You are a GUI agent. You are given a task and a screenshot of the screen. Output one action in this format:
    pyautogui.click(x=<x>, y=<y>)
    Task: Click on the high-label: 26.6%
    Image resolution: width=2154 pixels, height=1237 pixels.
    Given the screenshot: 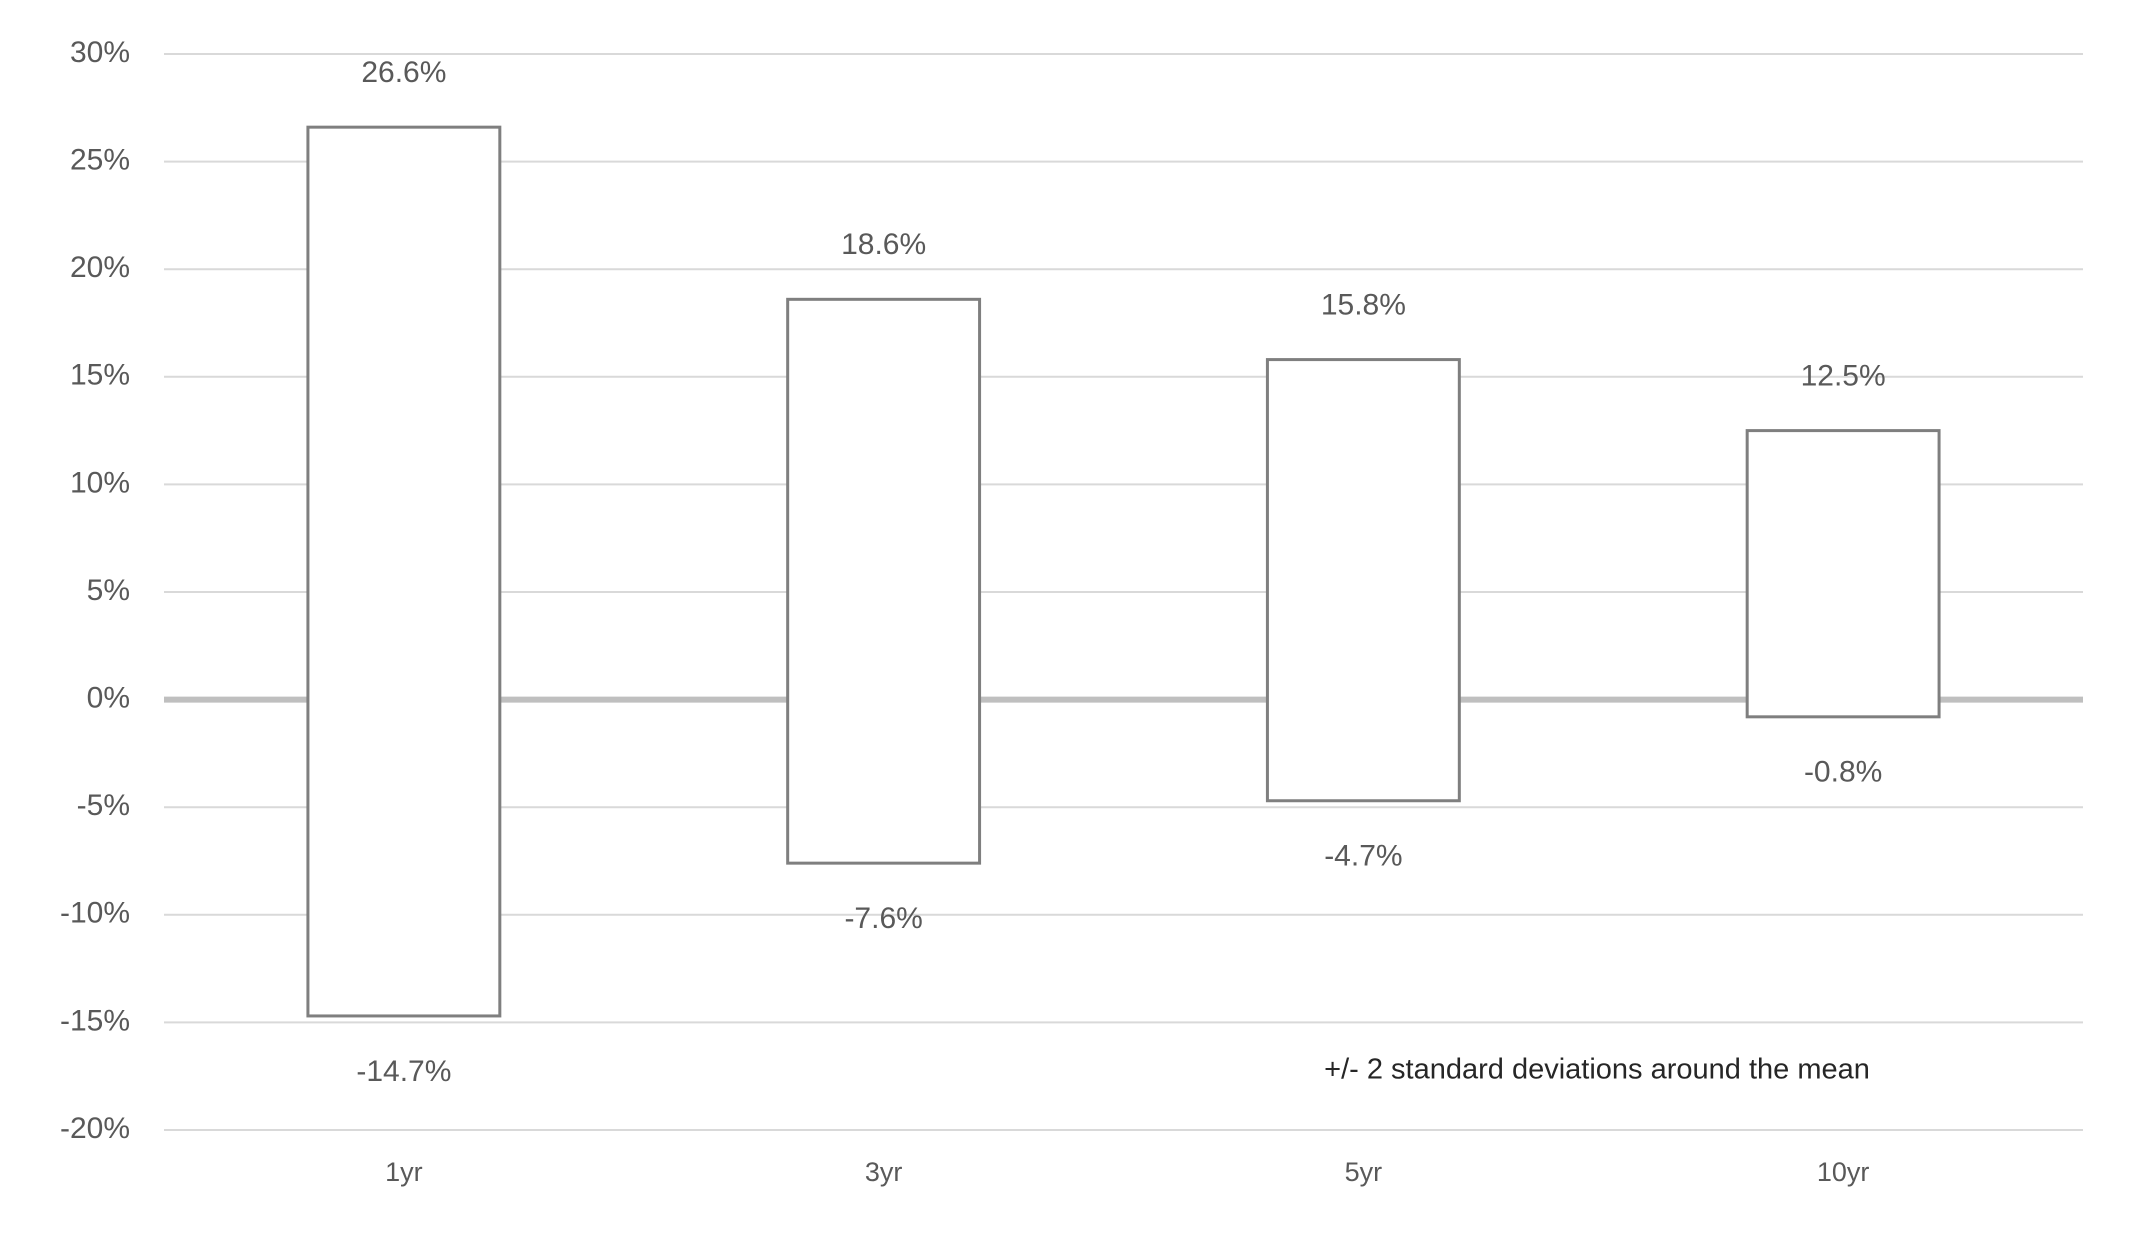 What is the action you would take?
    pyautogui.click(x=403, y=72)
    